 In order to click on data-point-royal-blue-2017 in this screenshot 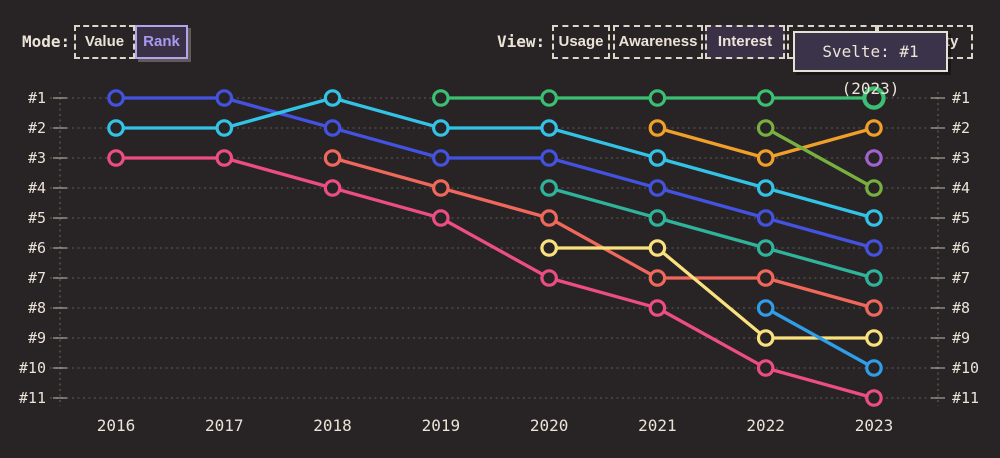, I will do `click(224, 98)`.